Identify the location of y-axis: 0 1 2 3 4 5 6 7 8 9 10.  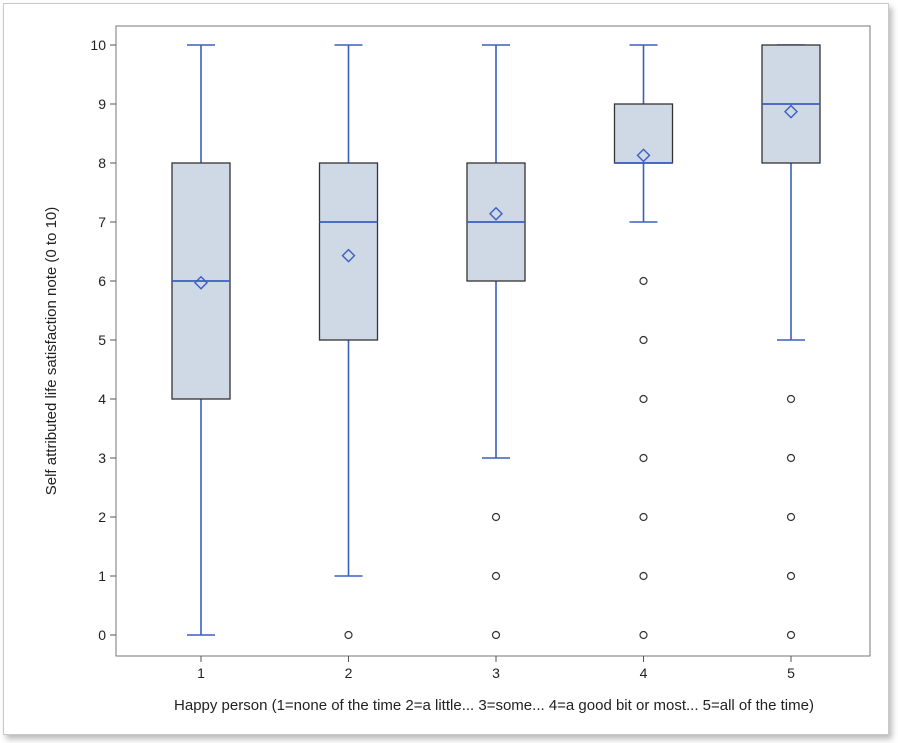
(103, 340).